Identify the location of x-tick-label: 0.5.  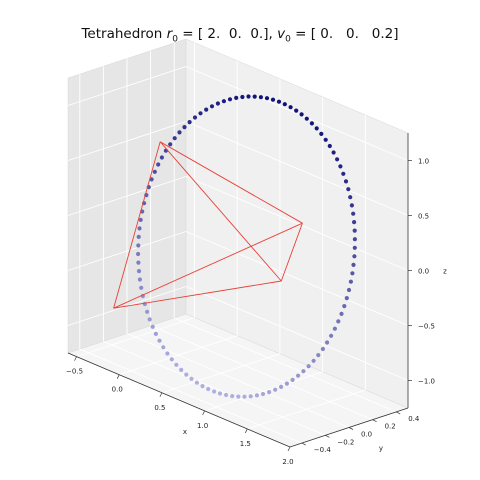
(159, 408).